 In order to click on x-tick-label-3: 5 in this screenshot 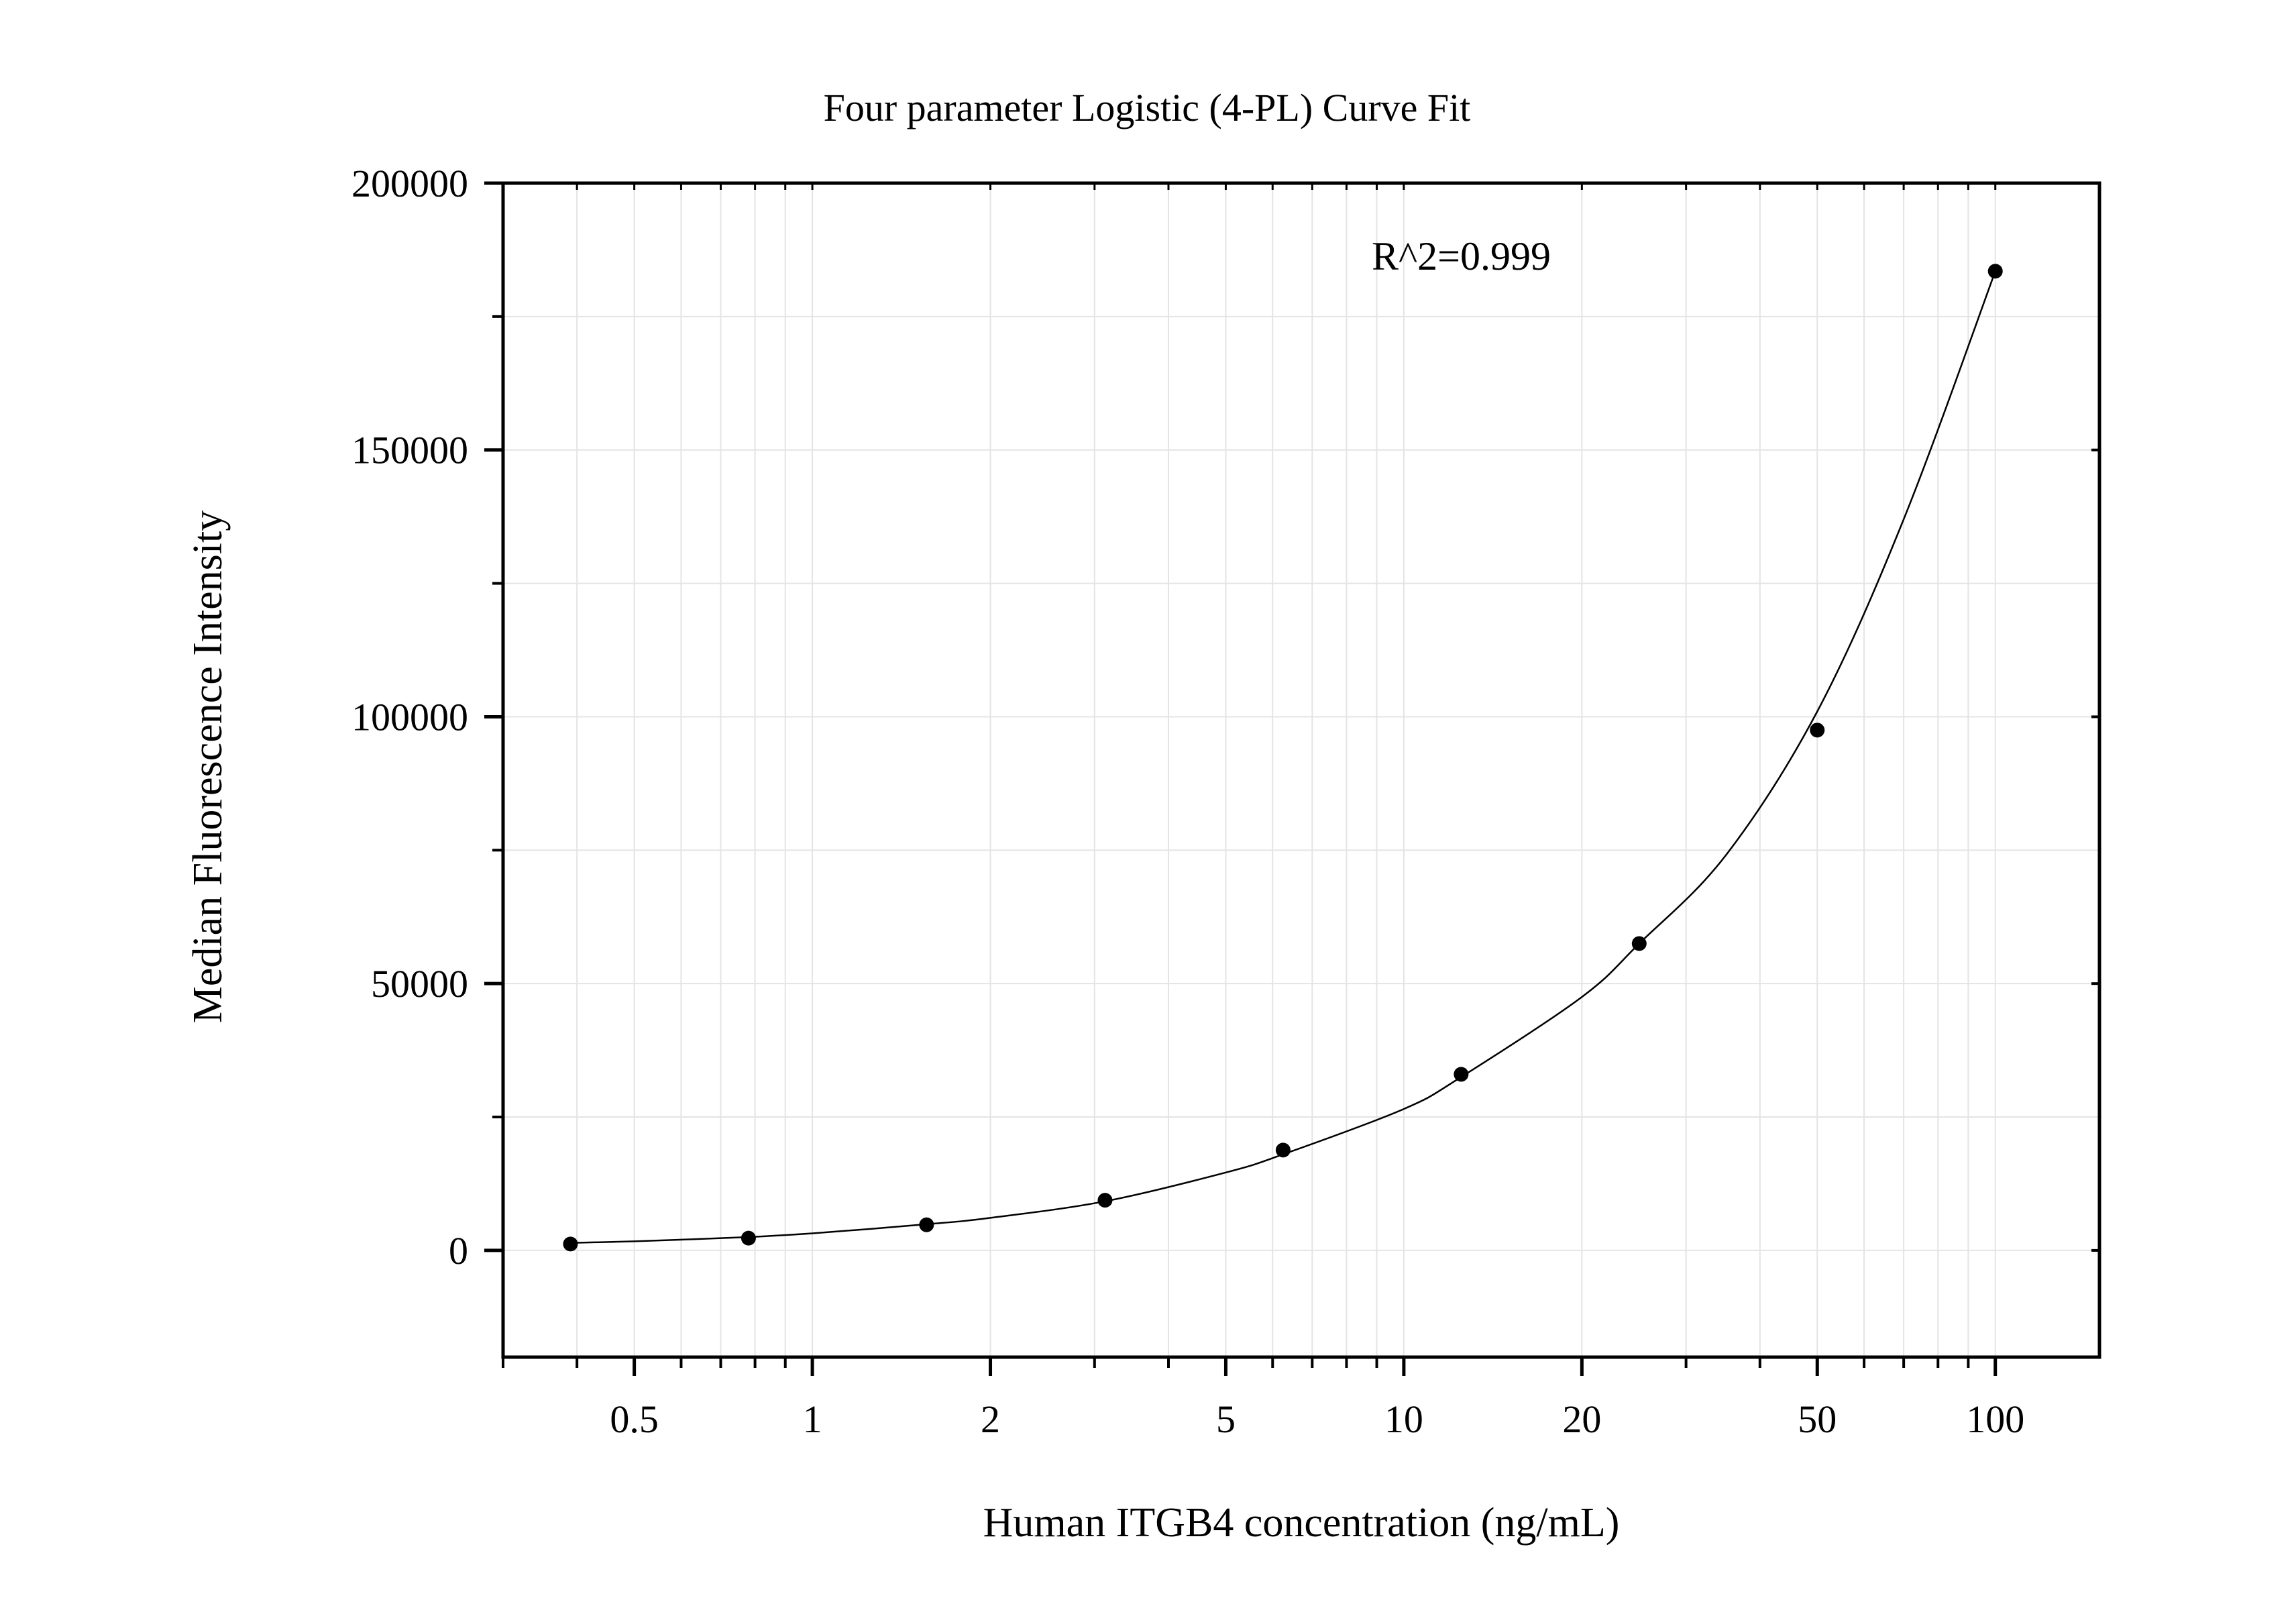, I will do `click(1226, 1419)`.